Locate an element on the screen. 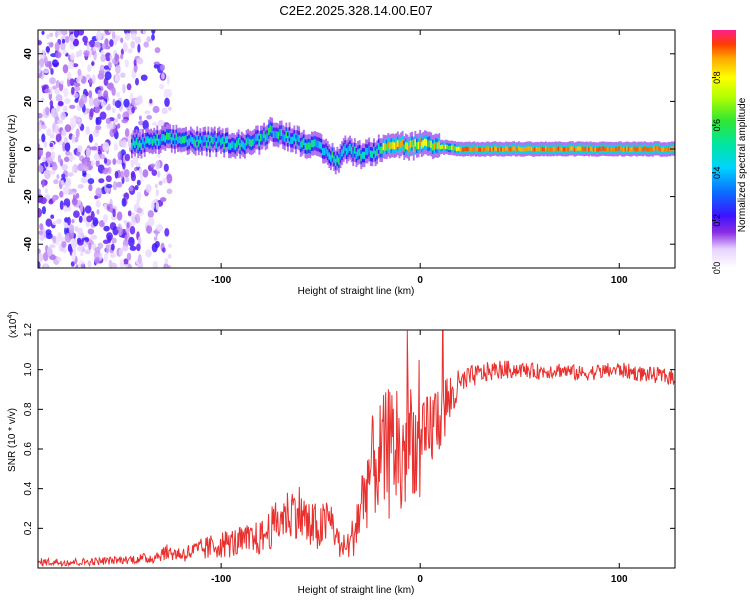 The image size is (750, 600). x-tick-label: -100 is located at coordinates (221, 579).